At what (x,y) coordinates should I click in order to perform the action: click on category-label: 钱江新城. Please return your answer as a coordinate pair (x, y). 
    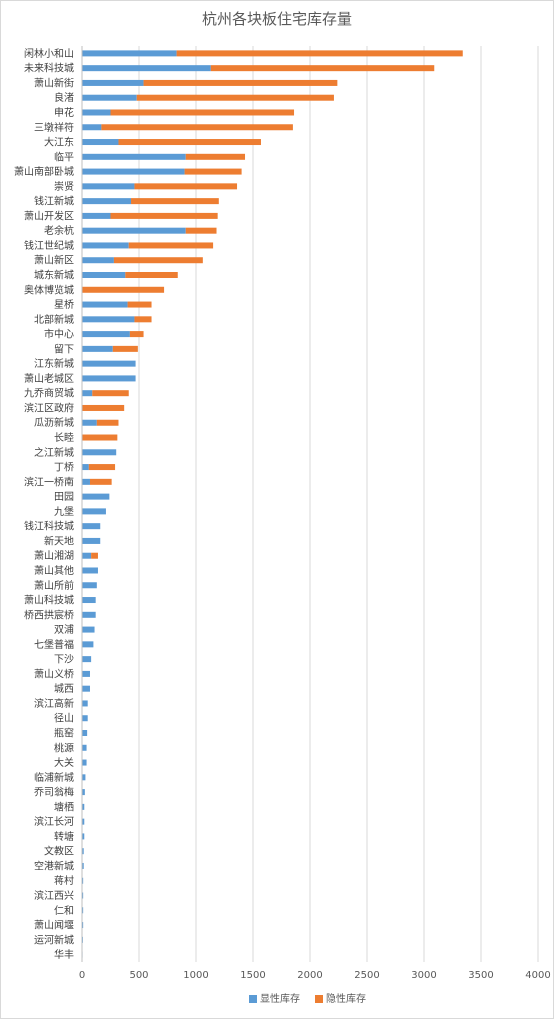
    Looking at the image, I should click on (54, 201).